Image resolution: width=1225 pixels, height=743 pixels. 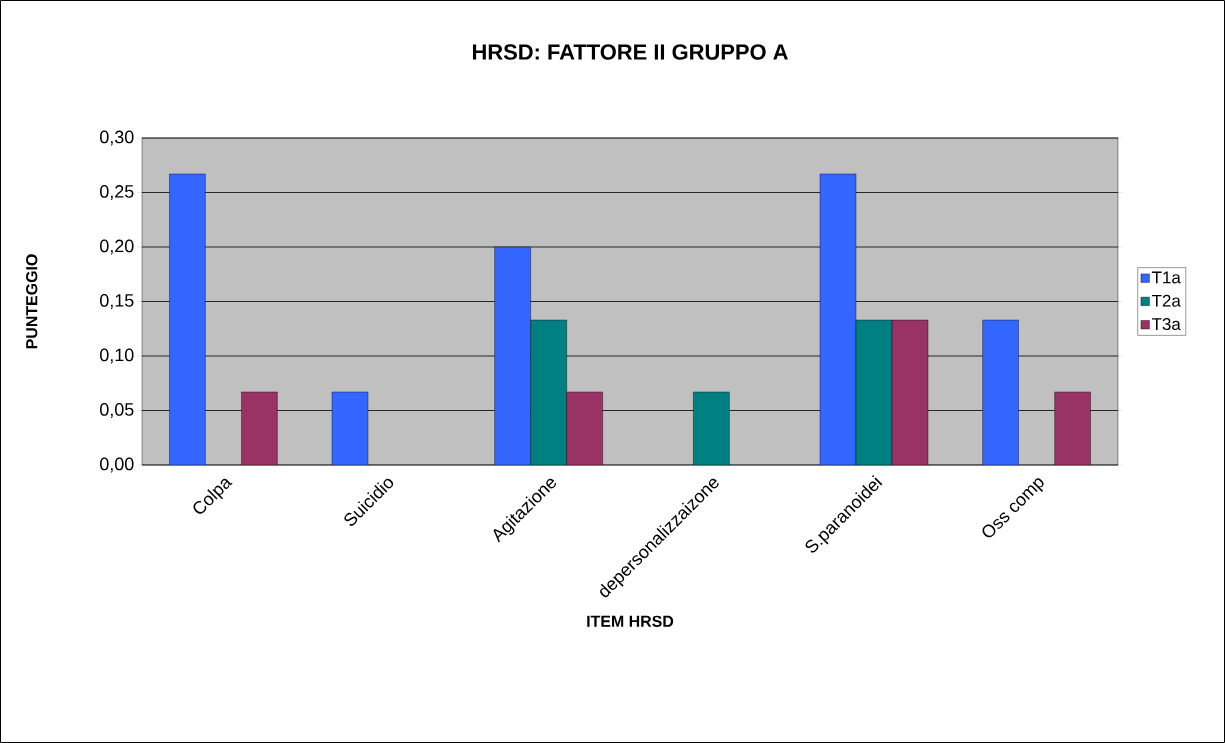 I want to click on legend-label: T3a, so click(x=1166, y=324).